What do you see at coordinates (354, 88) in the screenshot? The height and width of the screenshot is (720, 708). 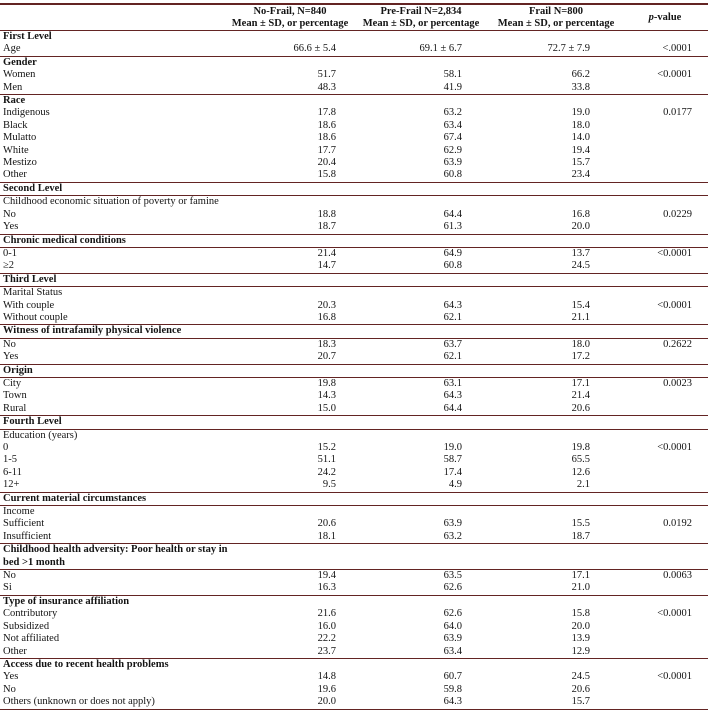 I see `table-row: Men 48.3 41.9 33.8` at bounding box center [354, 88].